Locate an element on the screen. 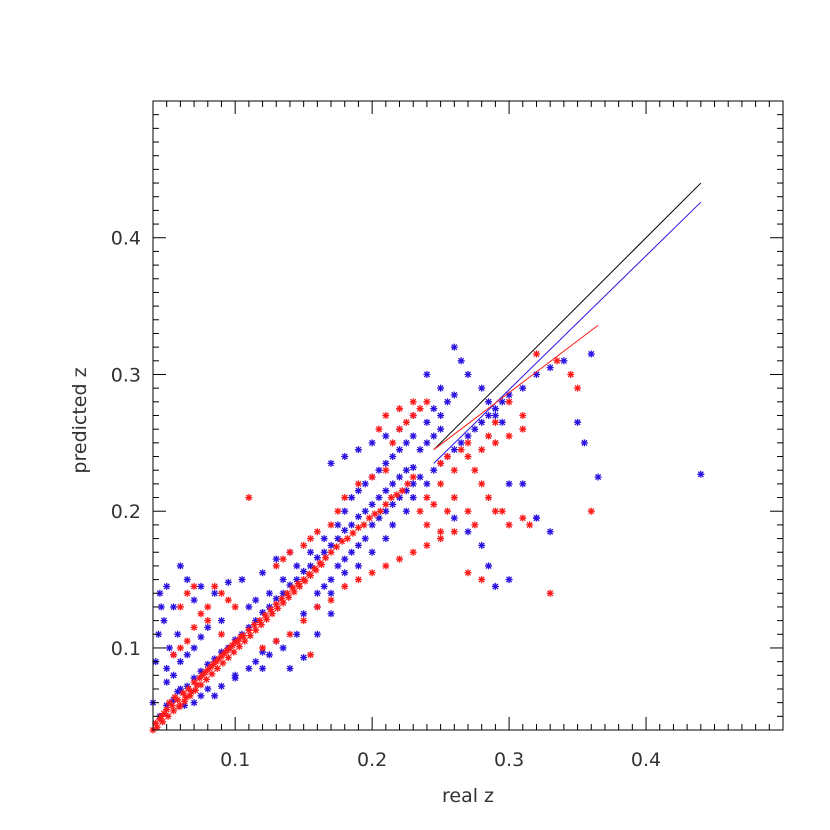 This screenshot has width=830, height=830. y-tick-label: 0.1 is located at coordinates (126, 649).